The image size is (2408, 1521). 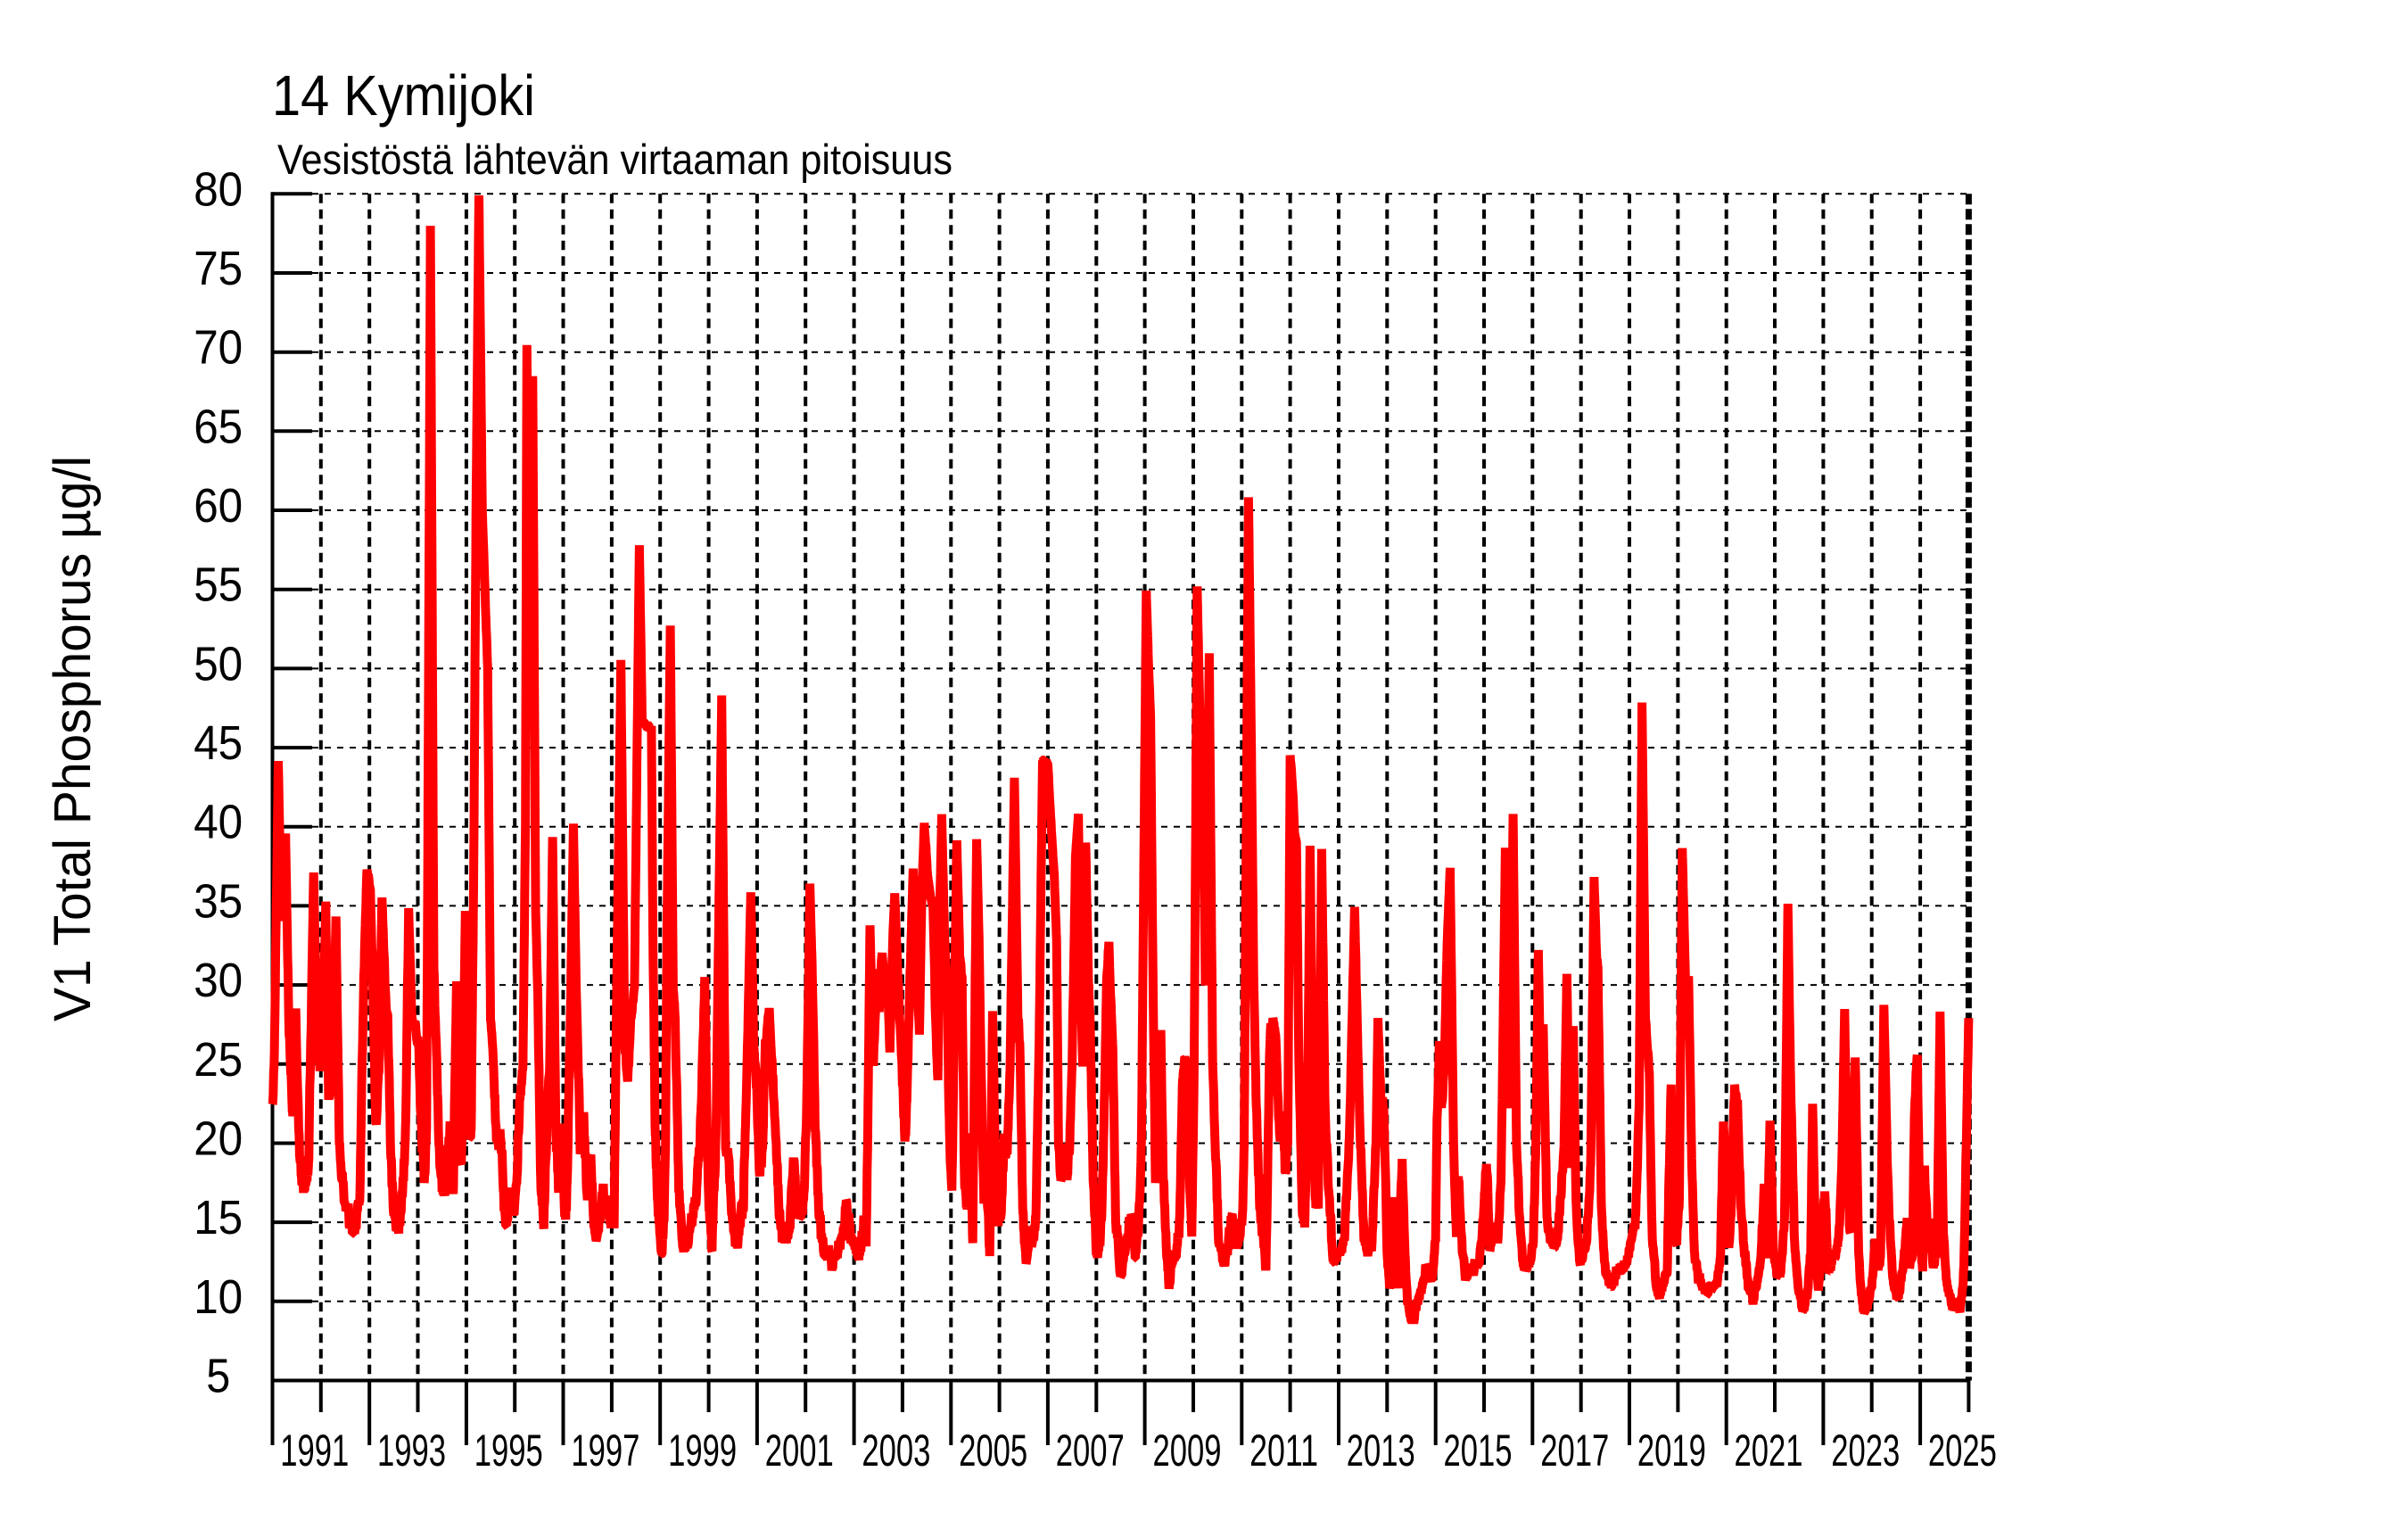 I want to click on svg-text: 14 Kymijoki, so click(x=403, y=96).